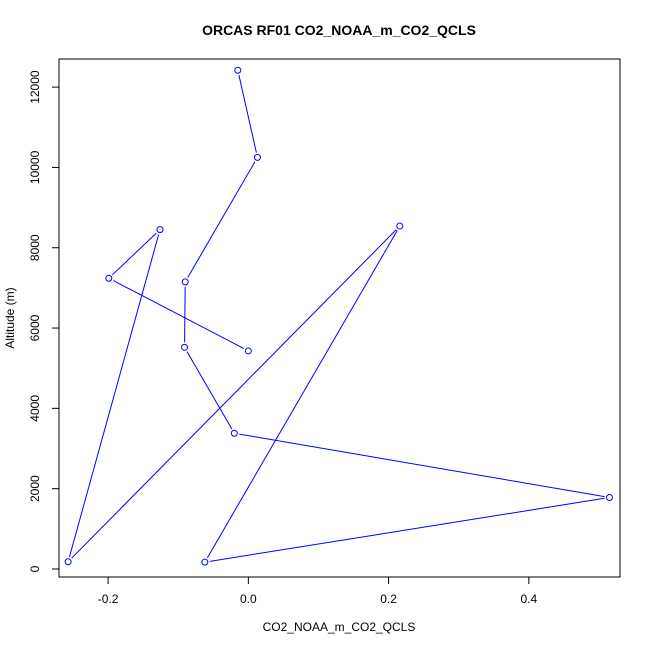  What do you see at coordinates (35, 568) in the screenshot?
I see `y-tick-label: 0` at bounding box center [35, 568].